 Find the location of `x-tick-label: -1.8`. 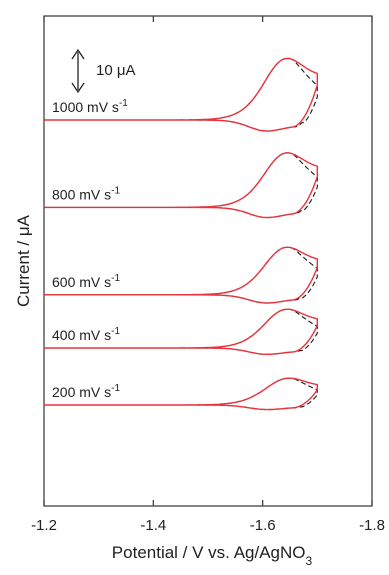

x-tick-label: -1.8 is located at coordinates (372, 525).